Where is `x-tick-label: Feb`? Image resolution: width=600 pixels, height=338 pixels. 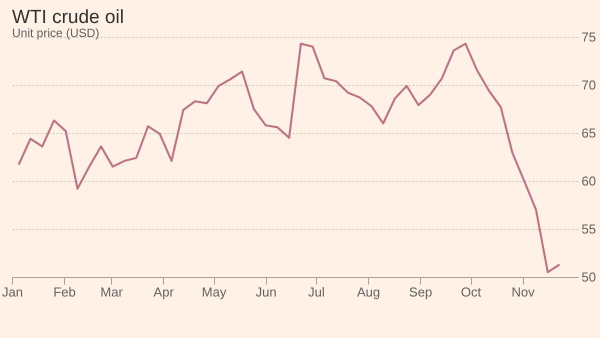
x-tick-label: Feb is located at coordinates (64, 292).